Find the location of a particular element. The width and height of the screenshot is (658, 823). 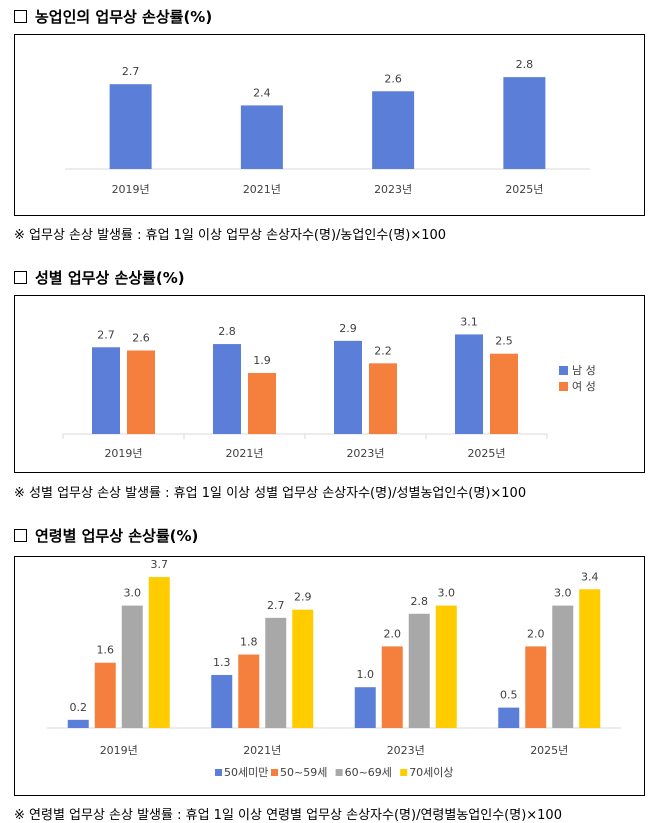

section-title-text: 연령별 업무상 손상률(%) is located at coordinates (117, 536).